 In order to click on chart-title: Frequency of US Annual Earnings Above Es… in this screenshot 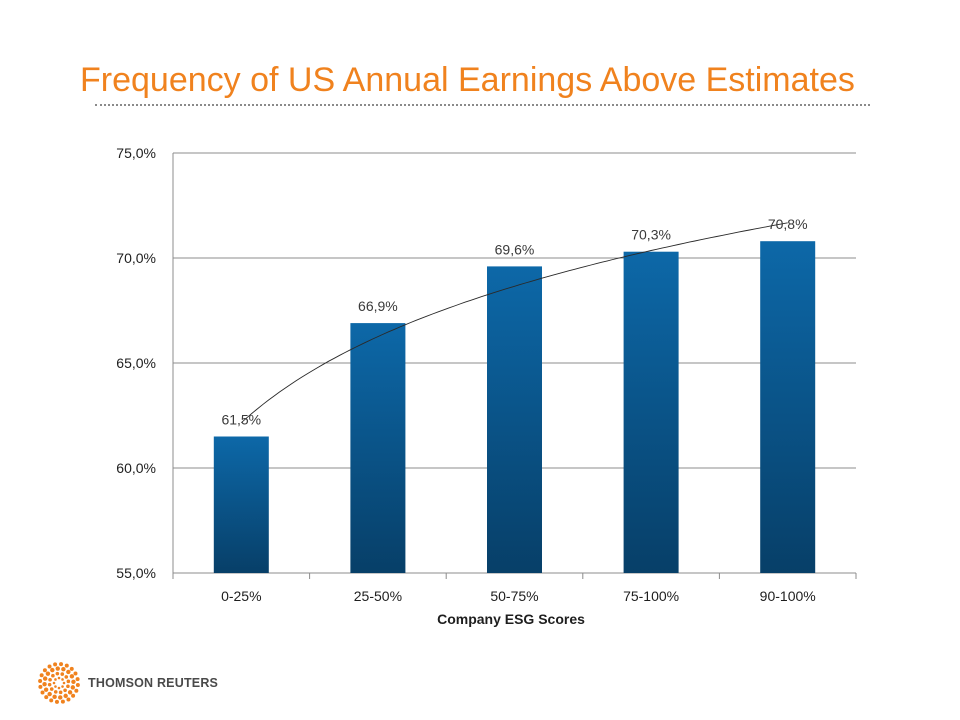, I will do `click(467, 80)`.